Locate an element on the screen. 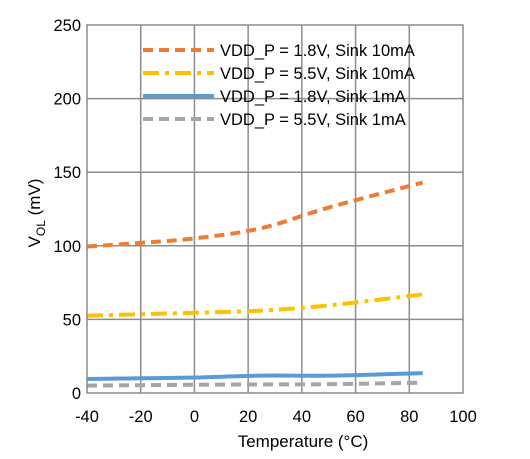 The height and width of the screenshot is (459, 530). y-axis-title: VOL (mV) is located at coordinates (36, 213).